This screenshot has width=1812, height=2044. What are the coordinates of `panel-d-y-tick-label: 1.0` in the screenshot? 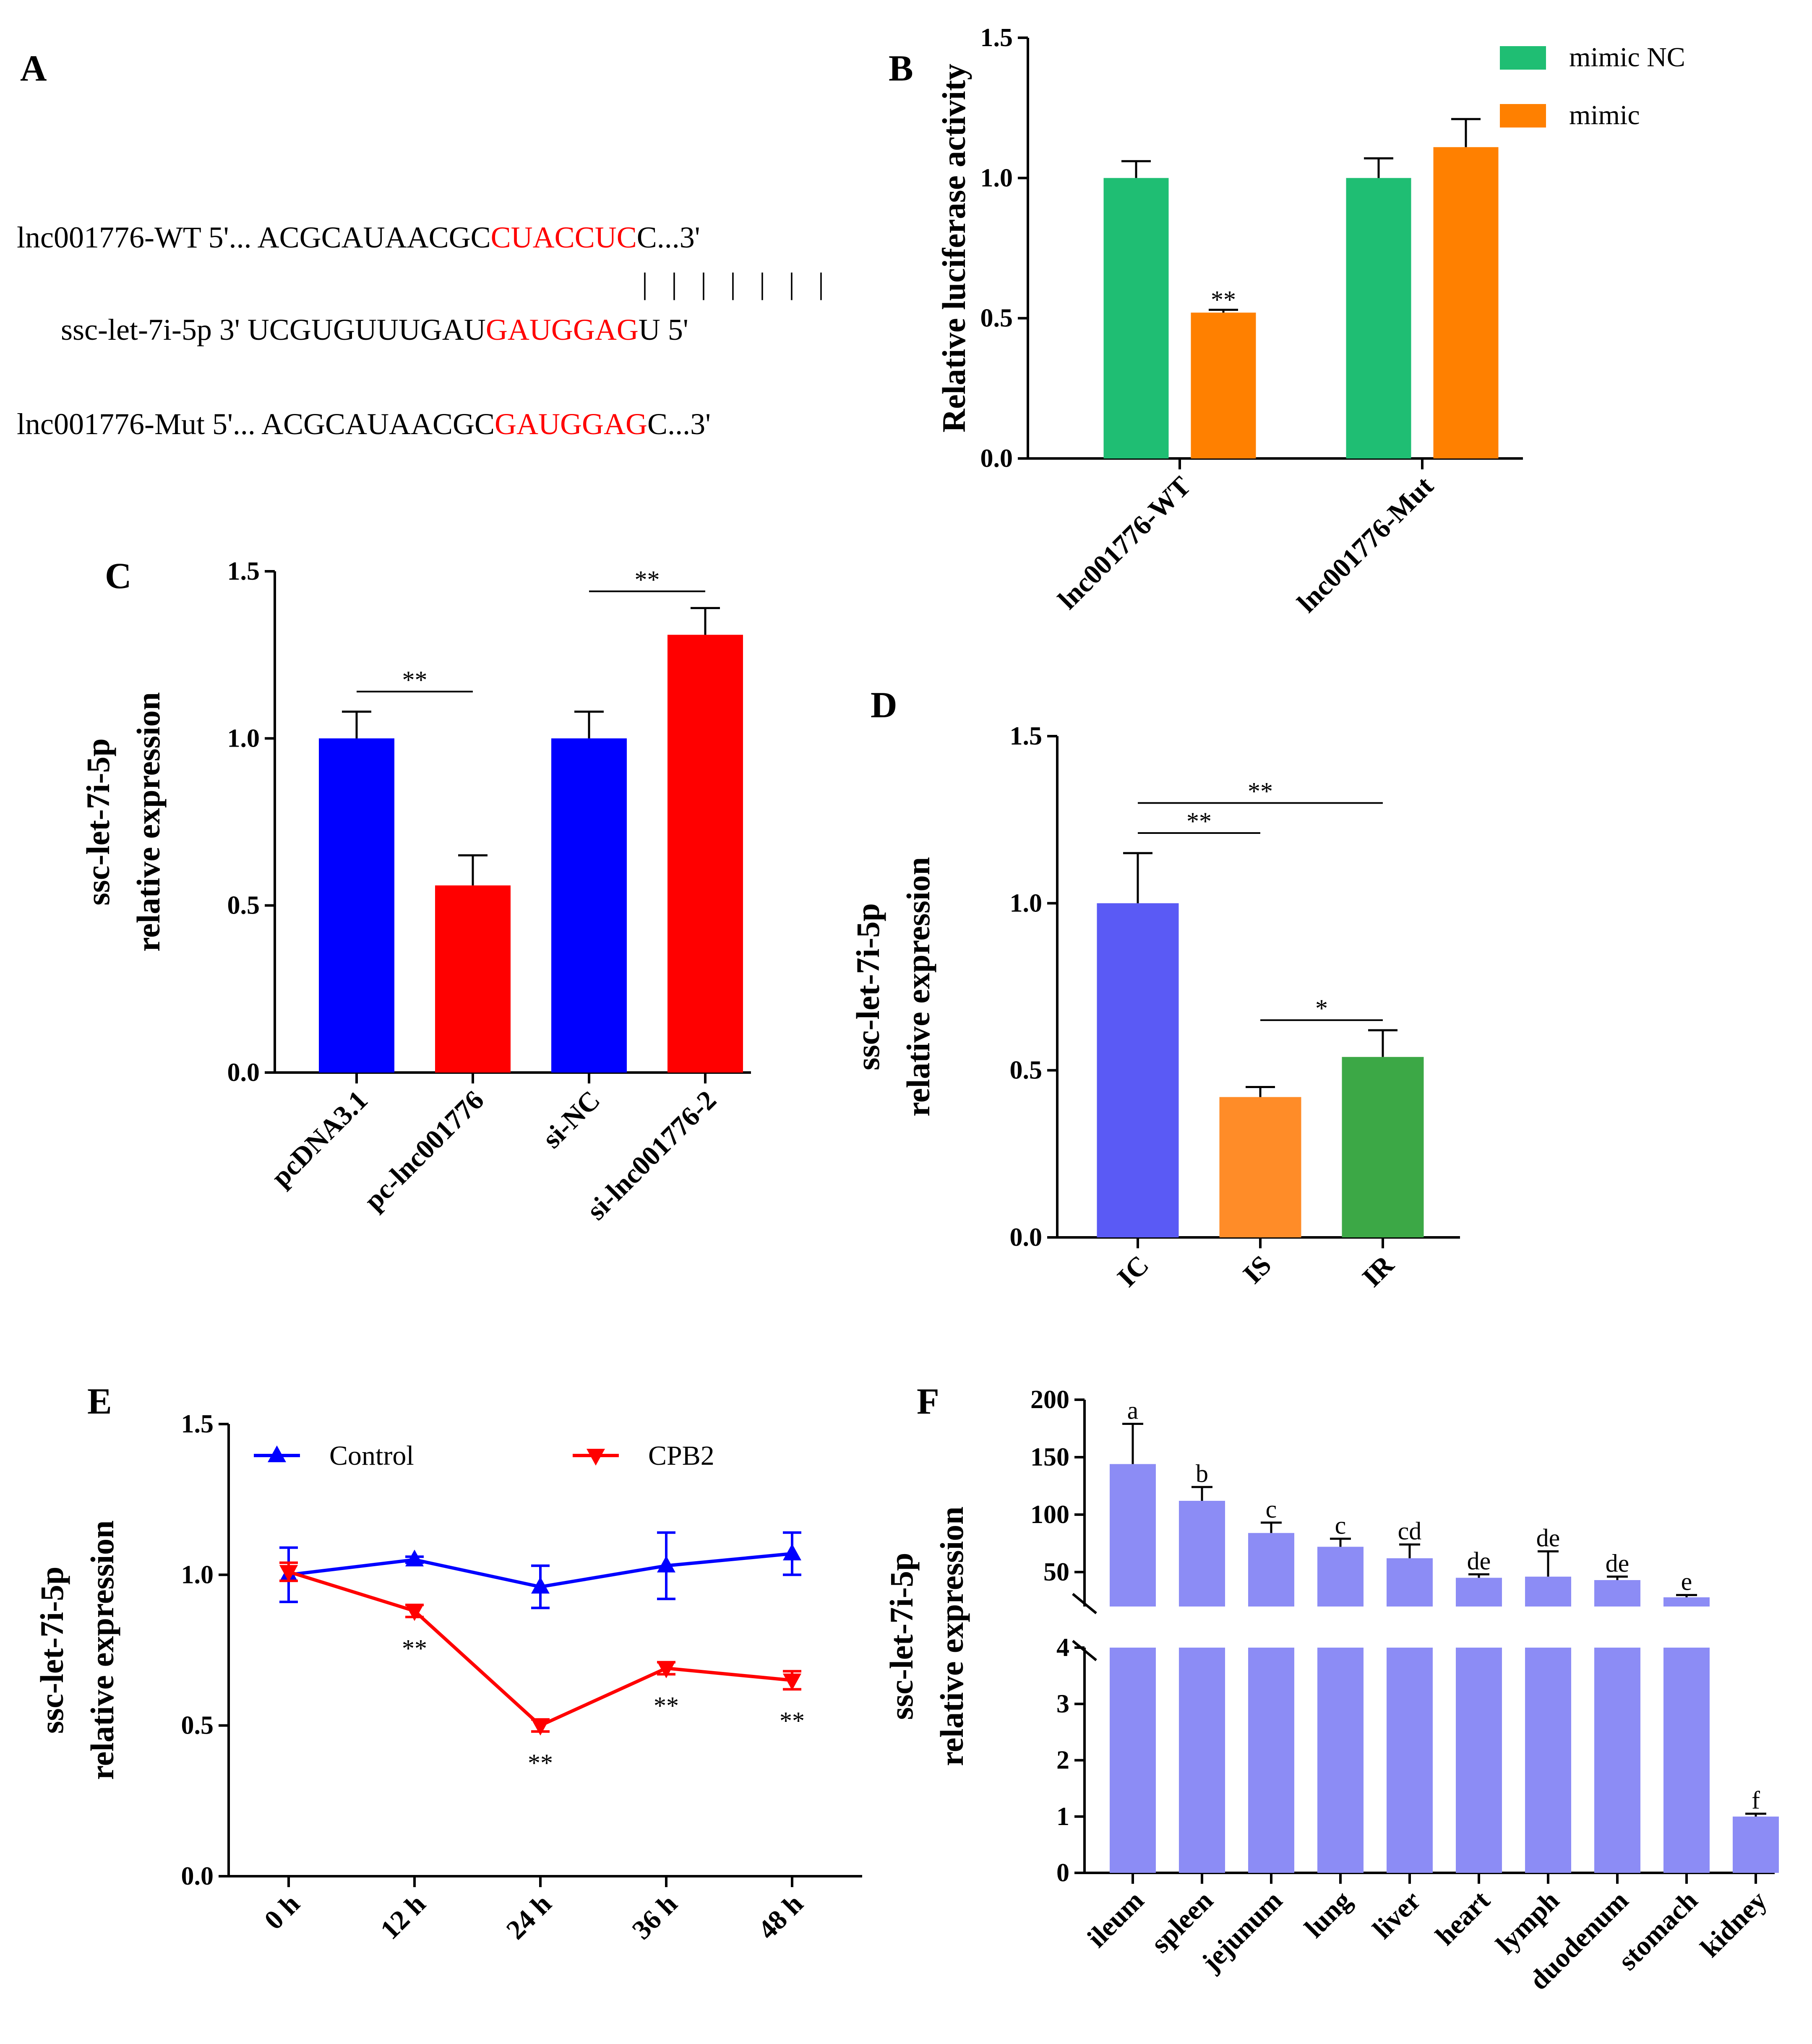 It's located at (1026, 903).